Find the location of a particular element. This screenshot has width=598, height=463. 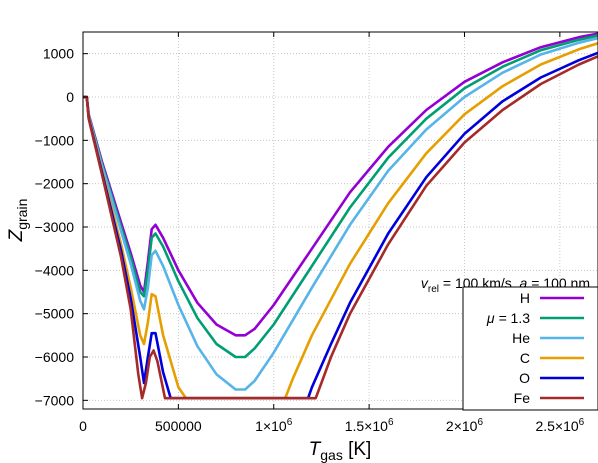

x-tick-label: 2×10⁶ is located at coordinates (465, 425).